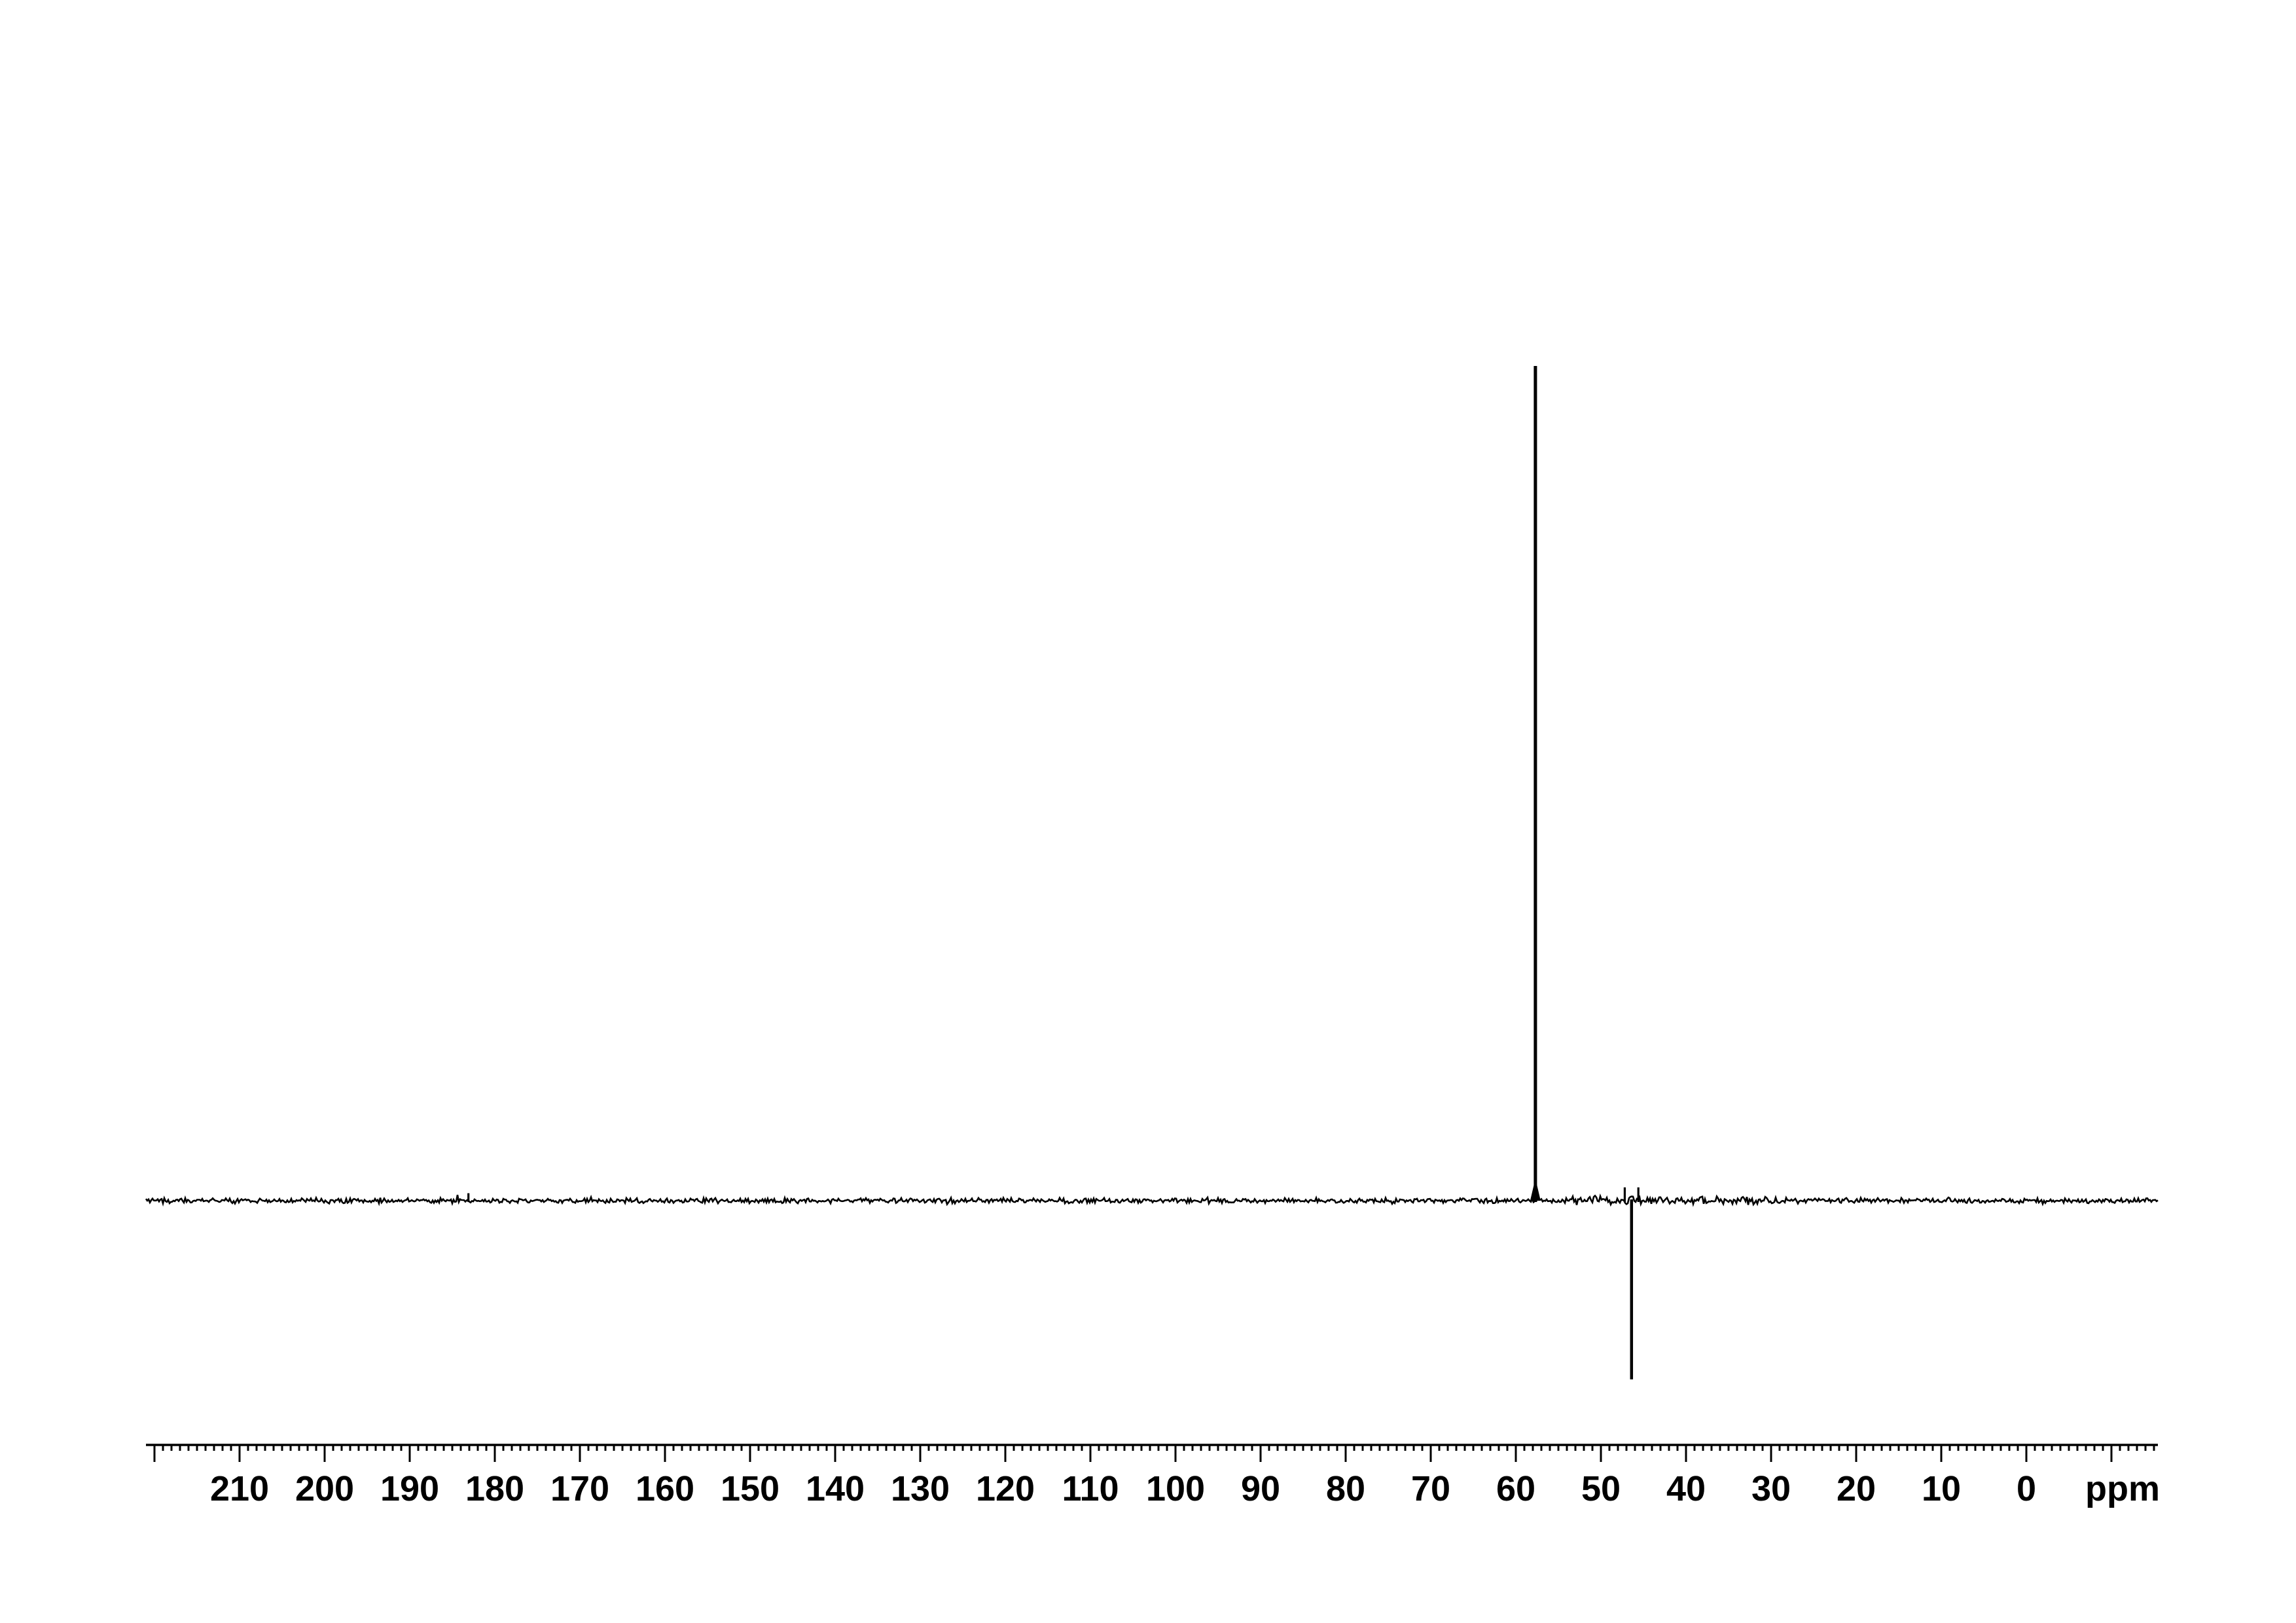  I want to click on tick-label: 210, so click(239, 1488).